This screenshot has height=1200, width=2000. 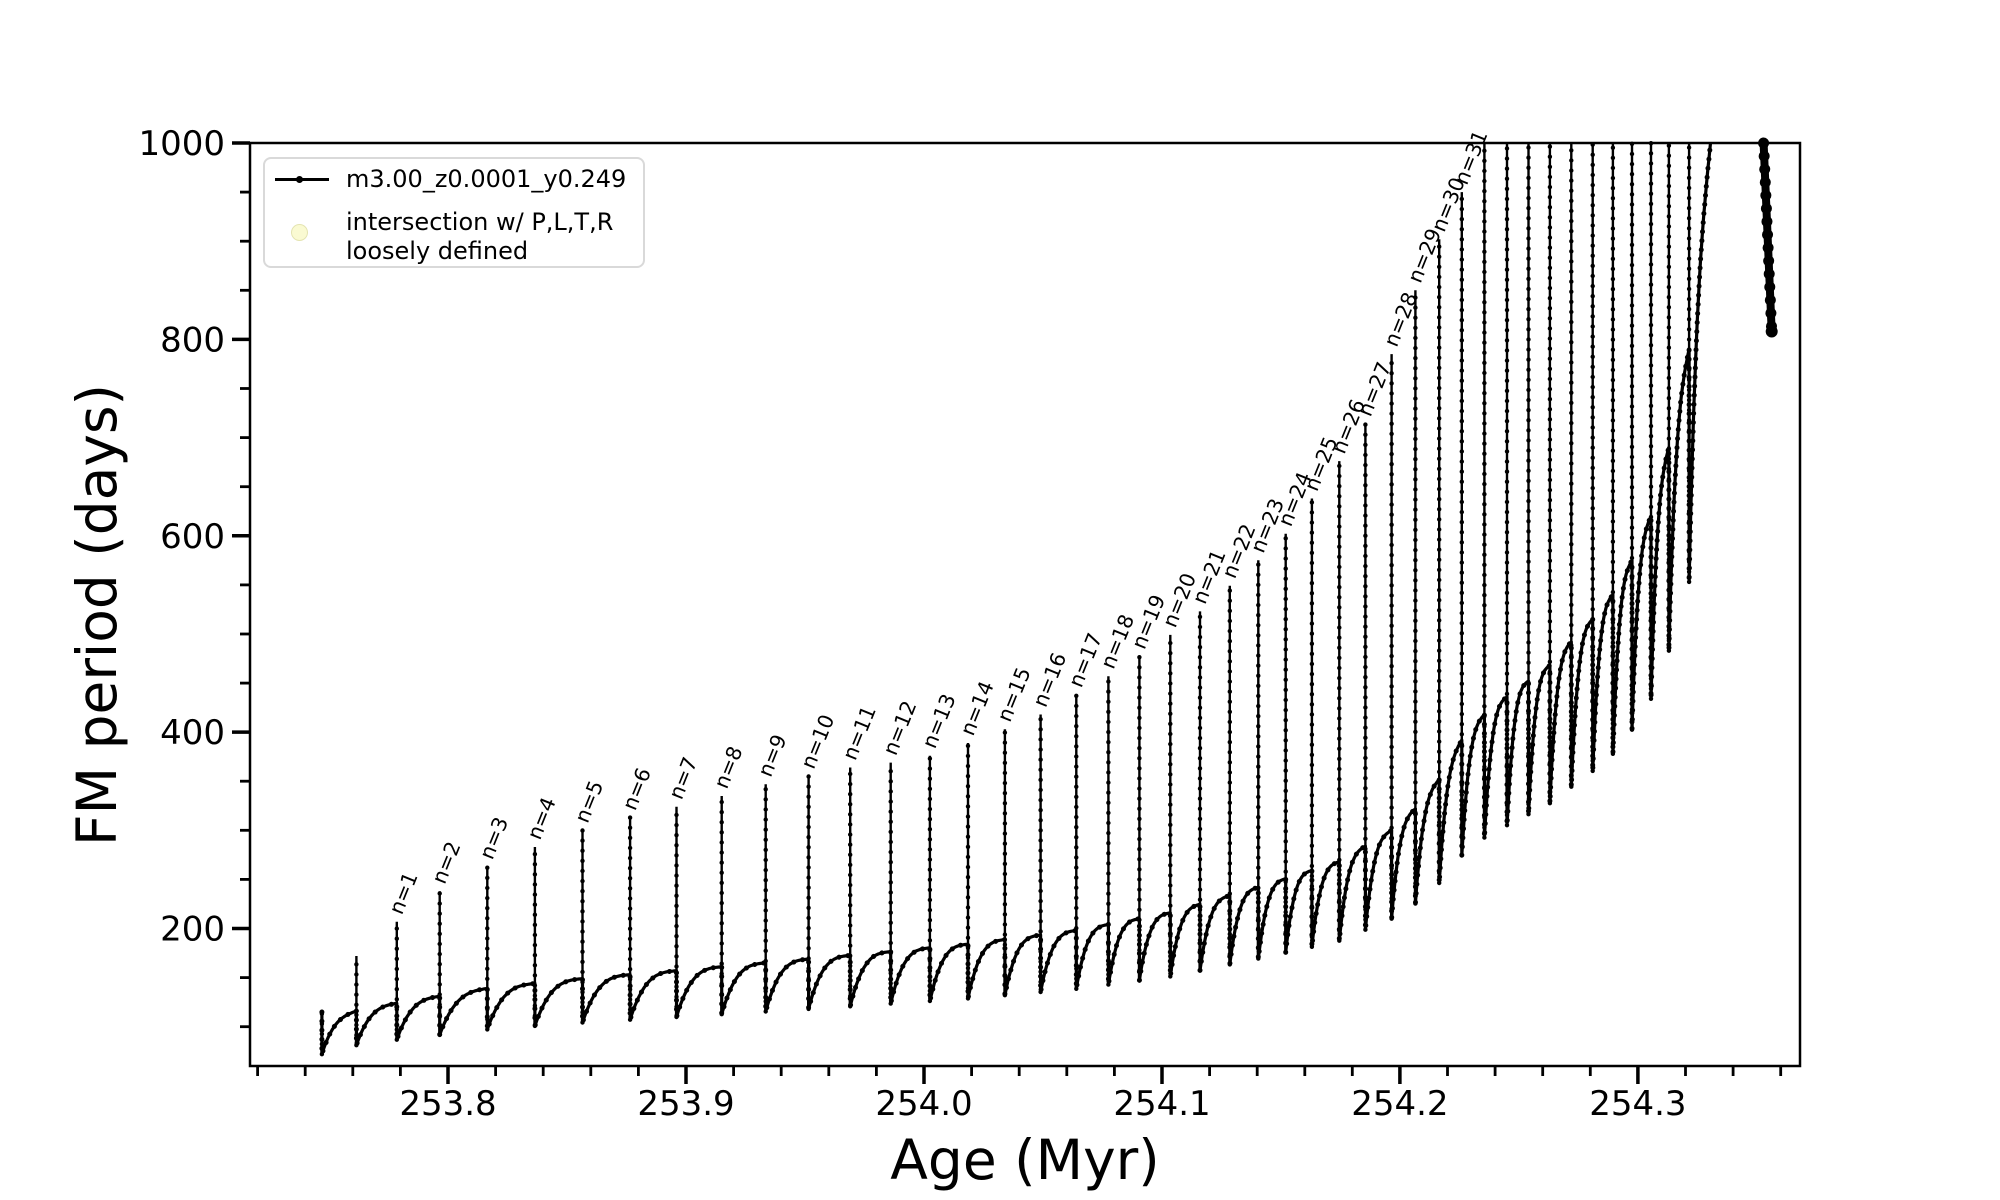 What do you see at coordinates (494, 838) in the screenshot?
I see `spike-label: n=3` at bounding box center [494, 838].